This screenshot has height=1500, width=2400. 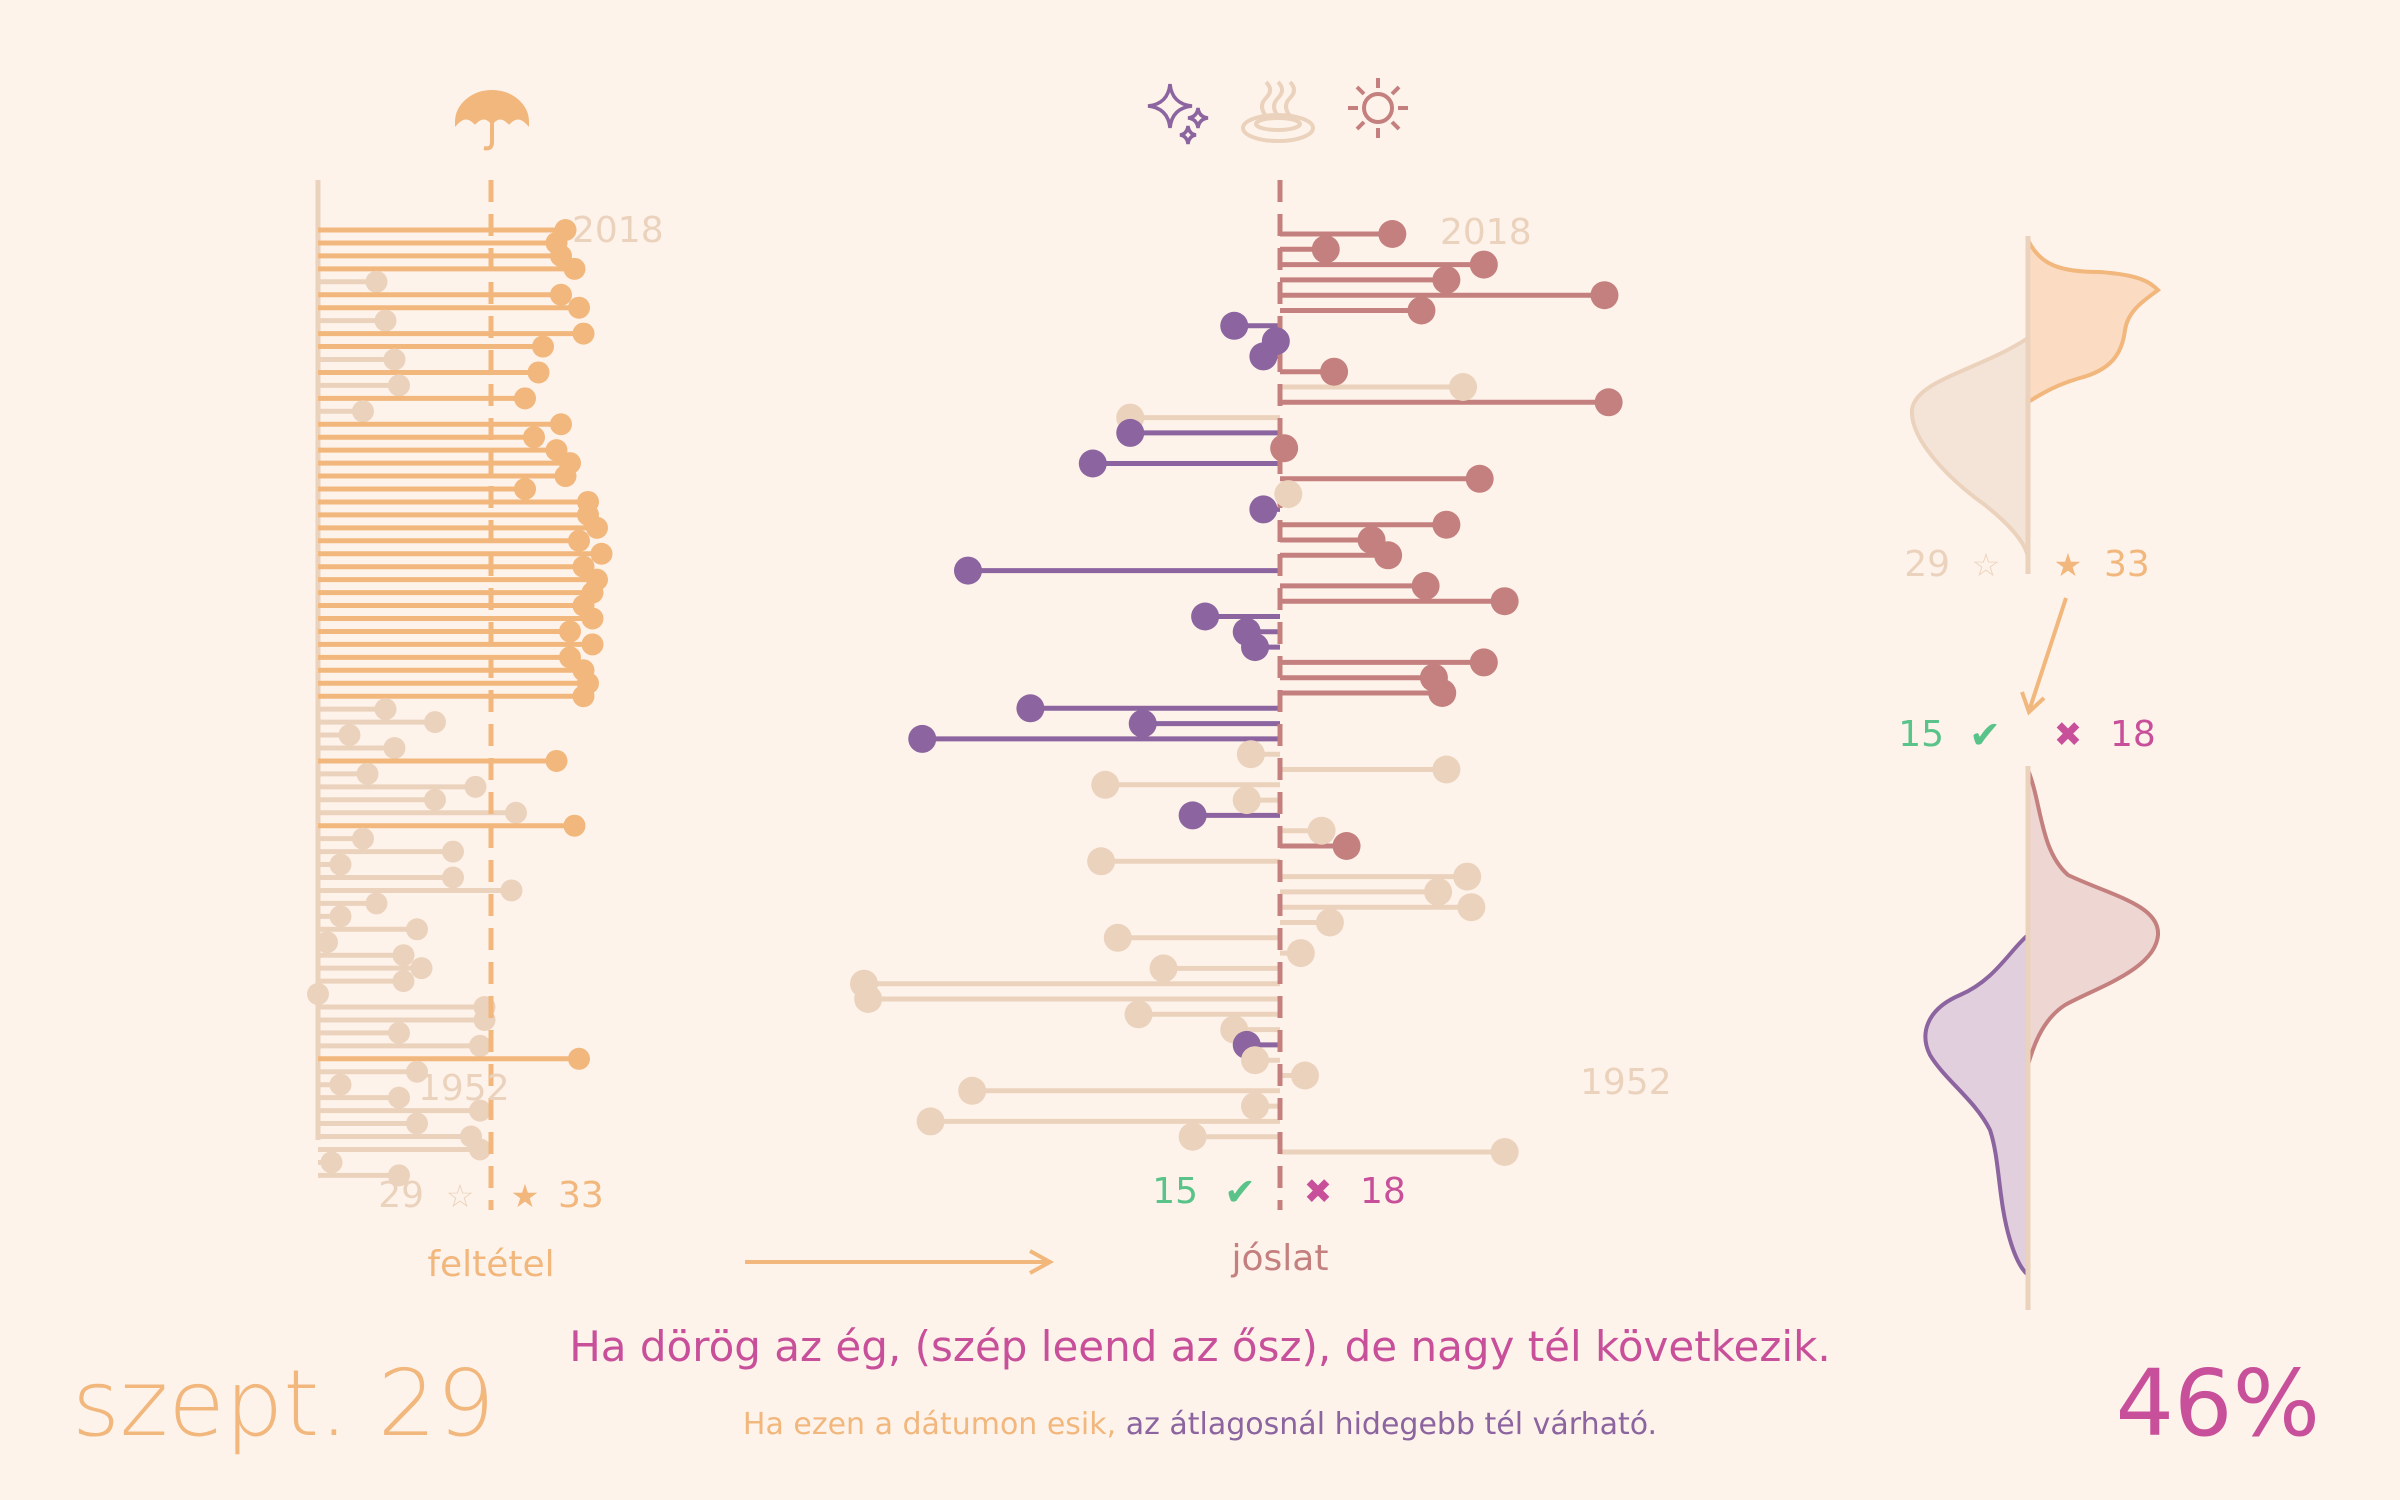 I want to click on condition-star-outline: ☆, so click(x=460, y=1196).